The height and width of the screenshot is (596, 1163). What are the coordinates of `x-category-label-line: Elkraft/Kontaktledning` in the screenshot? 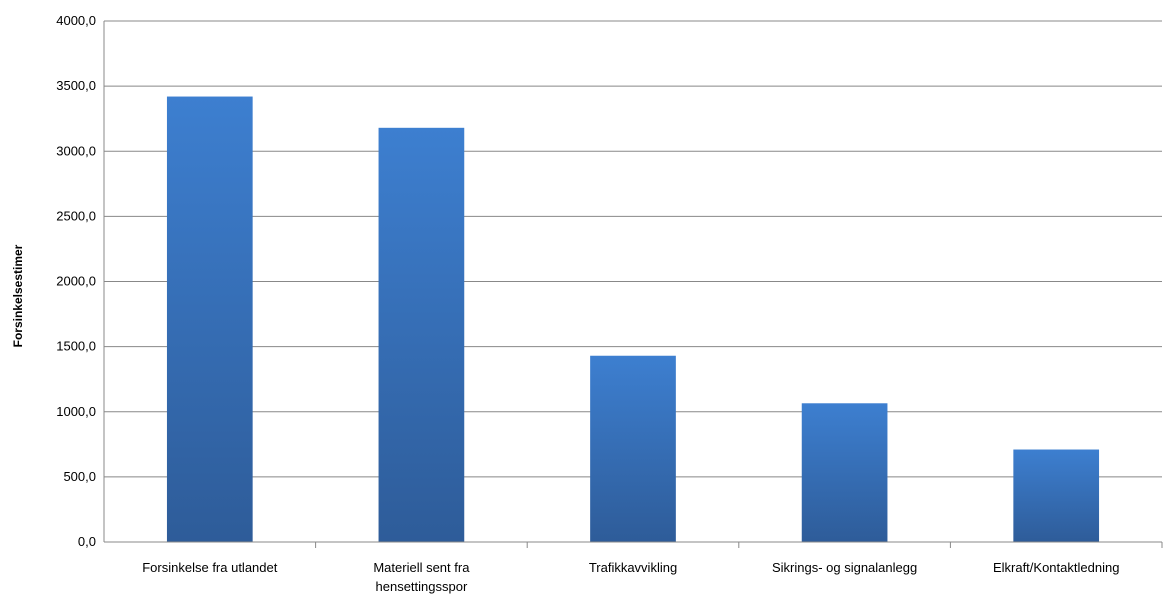 It's located at (1056, 567).